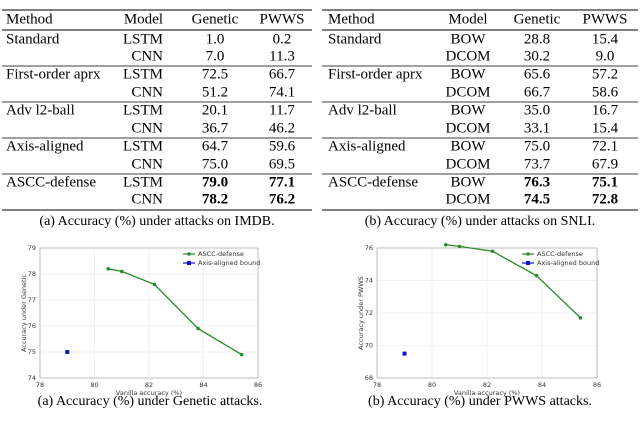 Image resolution: width=640 pixels, height=421 pixels. Describe the element at coordinates (32, 352) in the screenshot. I see `y-tick-label: 75` at that location.